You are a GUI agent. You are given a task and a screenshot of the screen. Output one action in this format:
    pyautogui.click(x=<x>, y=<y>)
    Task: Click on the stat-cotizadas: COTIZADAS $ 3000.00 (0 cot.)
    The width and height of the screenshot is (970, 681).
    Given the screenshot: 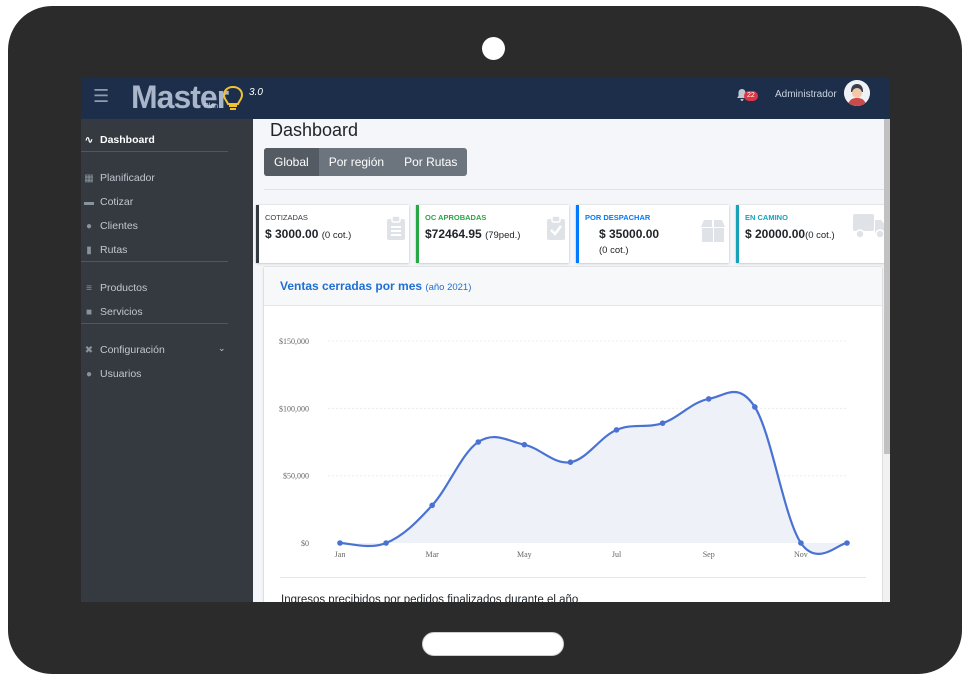 What is the action you would take?
    pyautogui.click(x=332, y=234)
    